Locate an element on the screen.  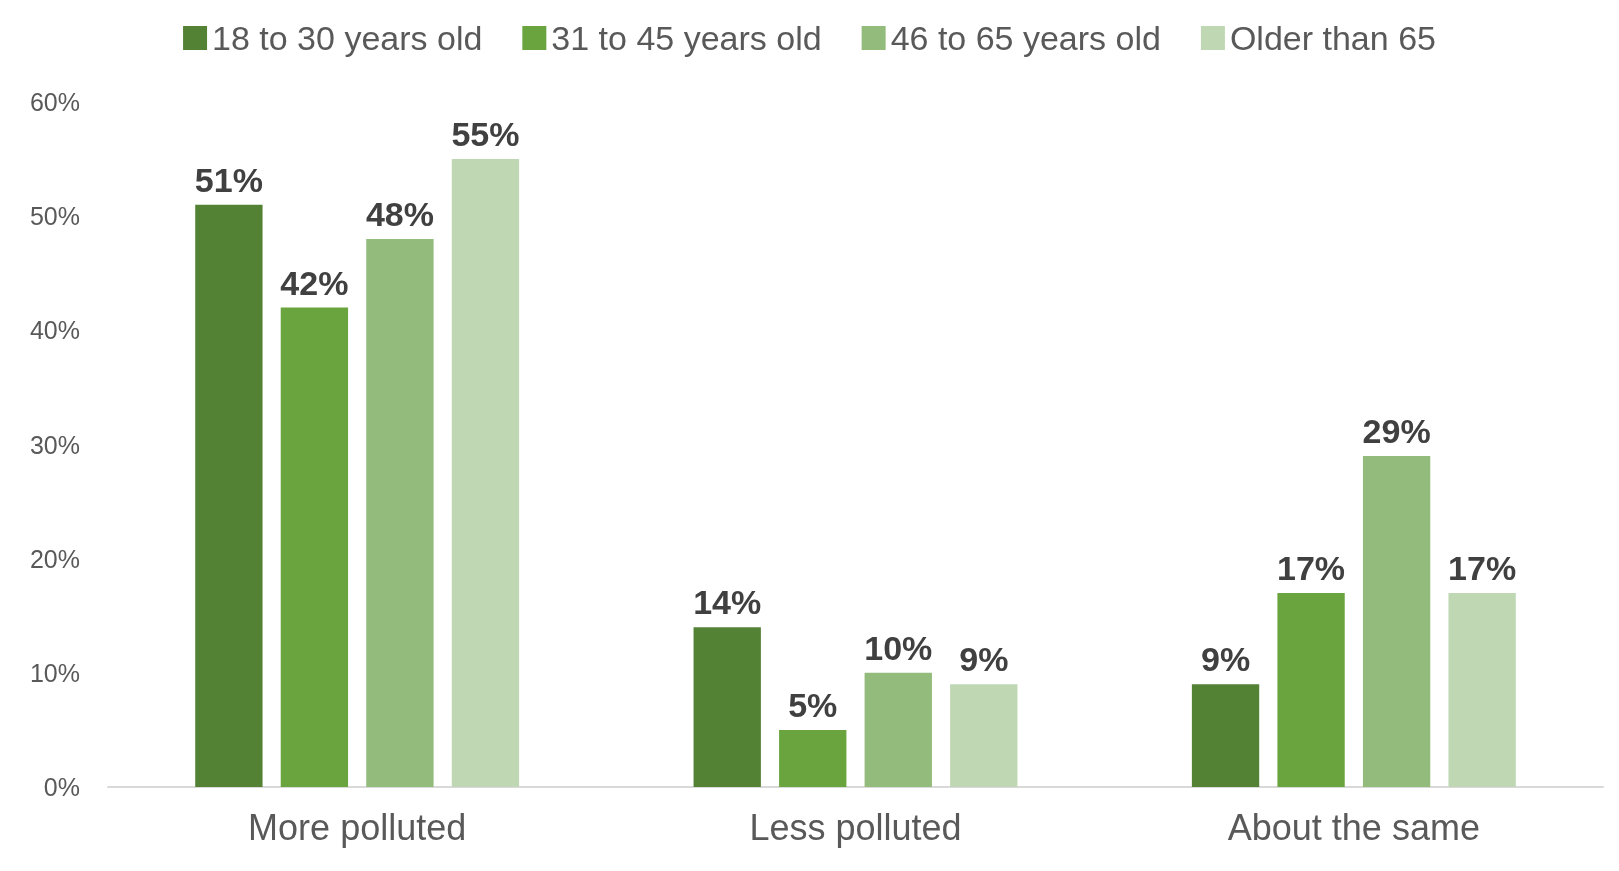
data-label: 5% is located at coordinates (813, 704).